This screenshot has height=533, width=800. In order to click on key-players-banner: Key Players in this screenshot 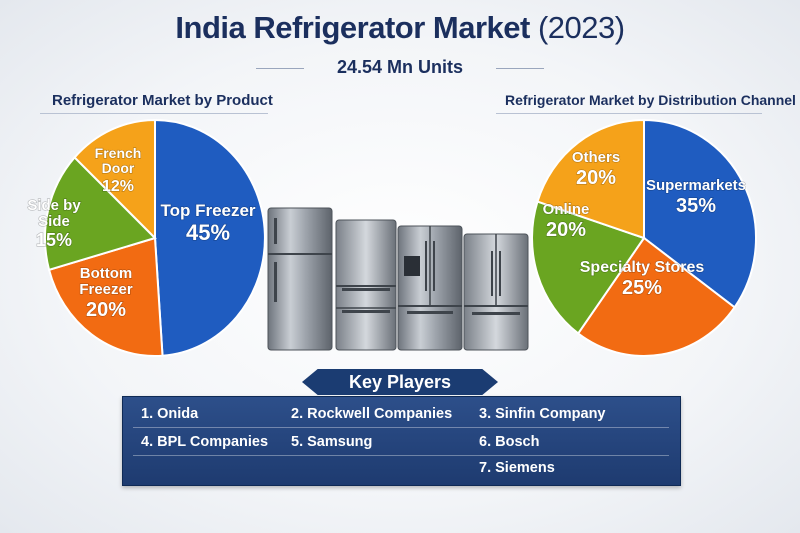, I will do `click(400, 382)`.